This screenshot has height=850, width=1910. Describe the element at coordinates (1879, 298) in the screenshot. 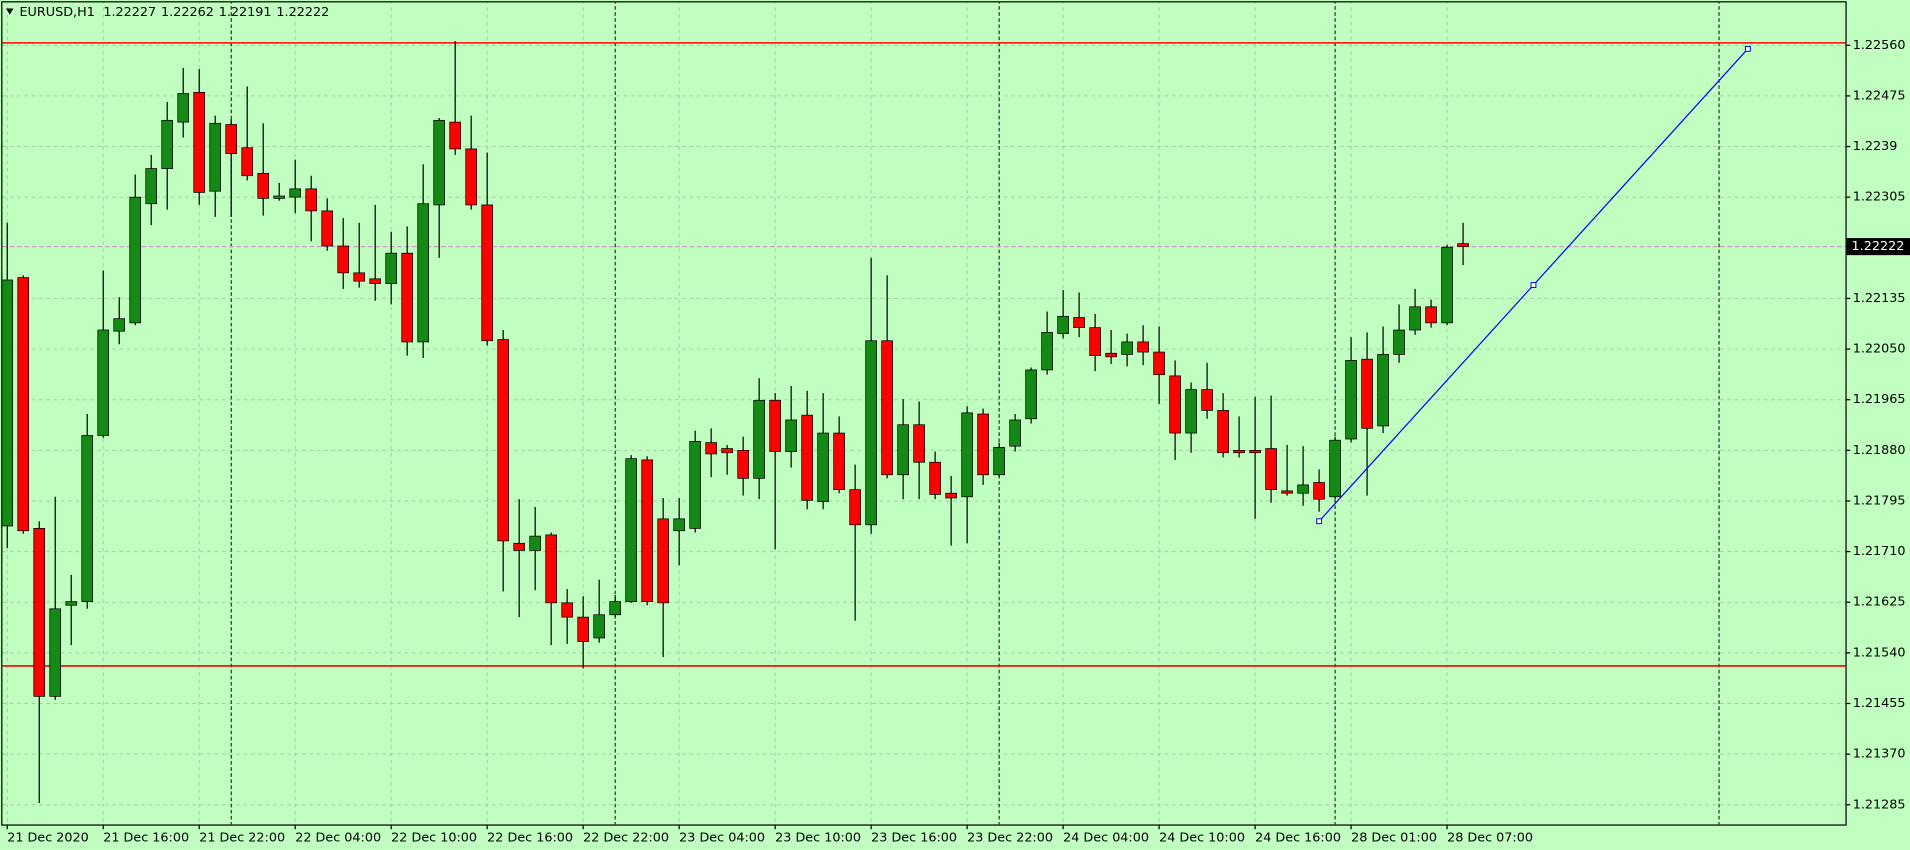

I see `y-tick-label: 1.22135` at that location.